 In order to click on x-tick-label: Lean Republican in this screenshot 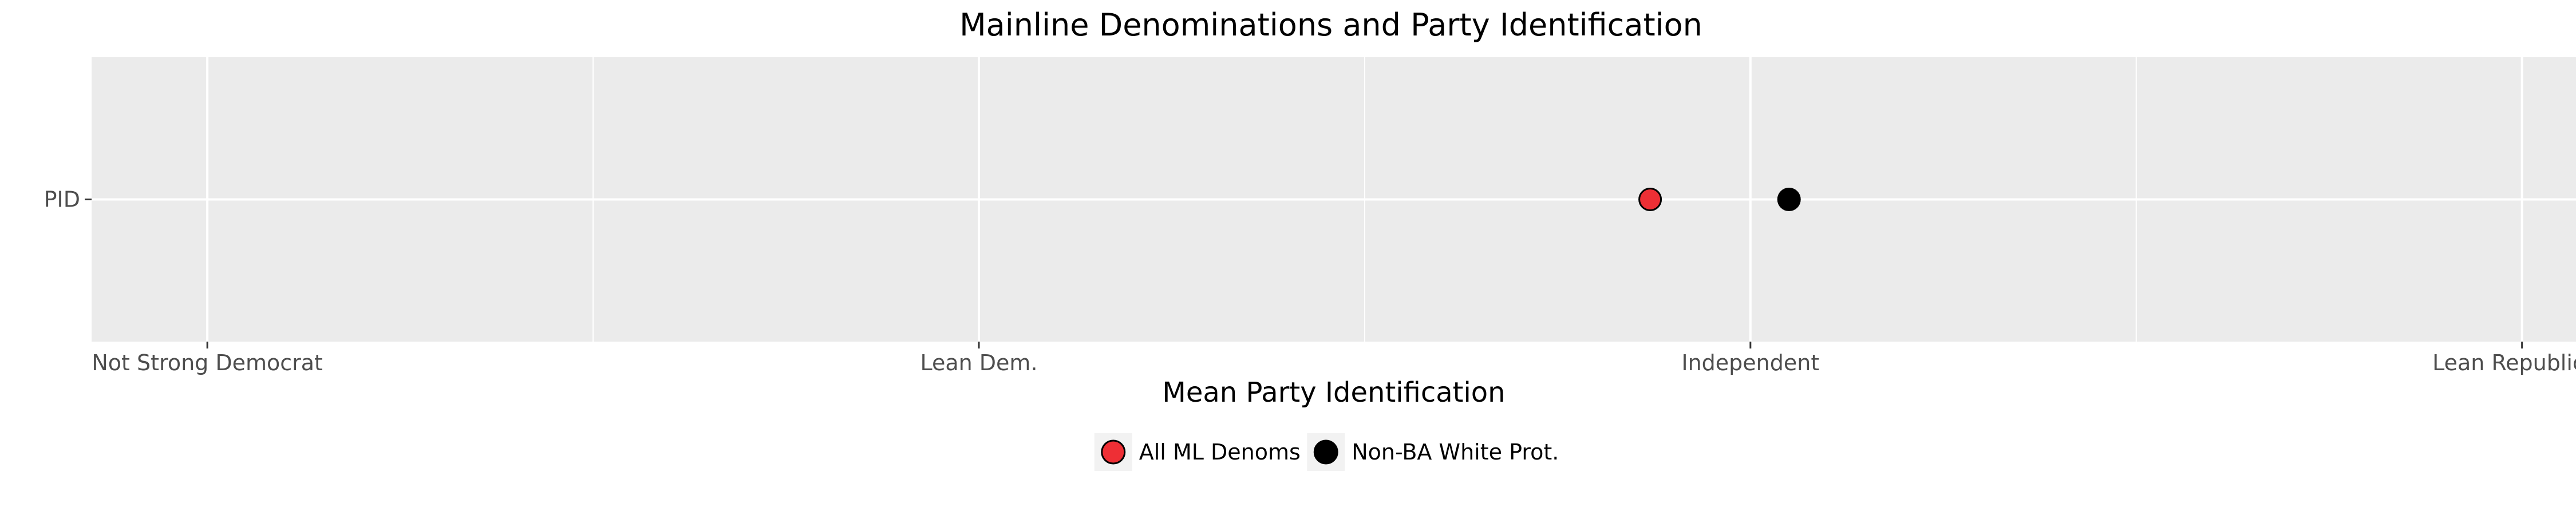, I will do `click(2504, 362)`.